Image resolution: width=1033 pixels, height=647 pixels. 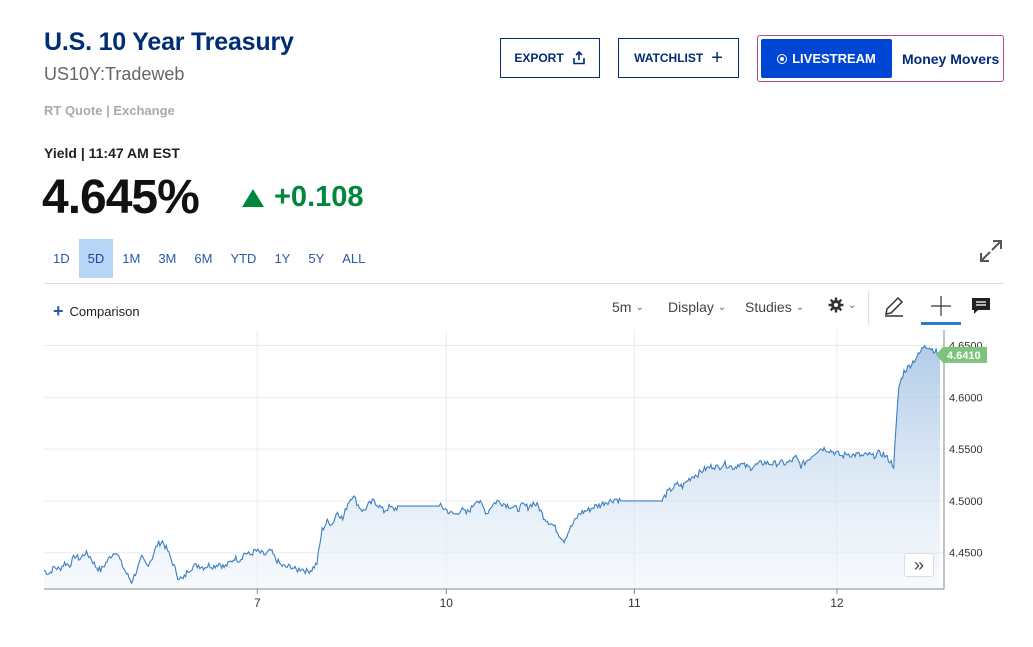 What do you see at coordinates (634, 603) in the screenshot?
I see `x-tick-label: 11` at bounding box center [634, 603].